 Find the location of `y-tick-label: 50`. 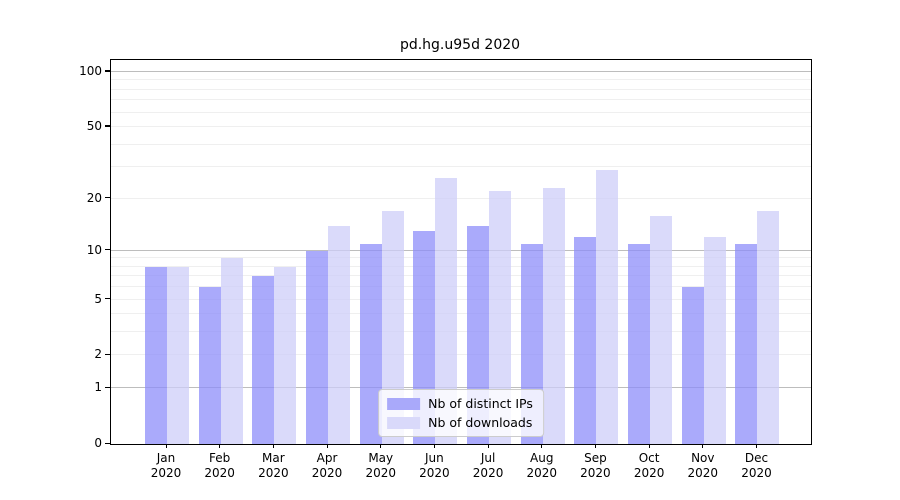

y-tick-label: 50 is located at coordinates (94, 125).